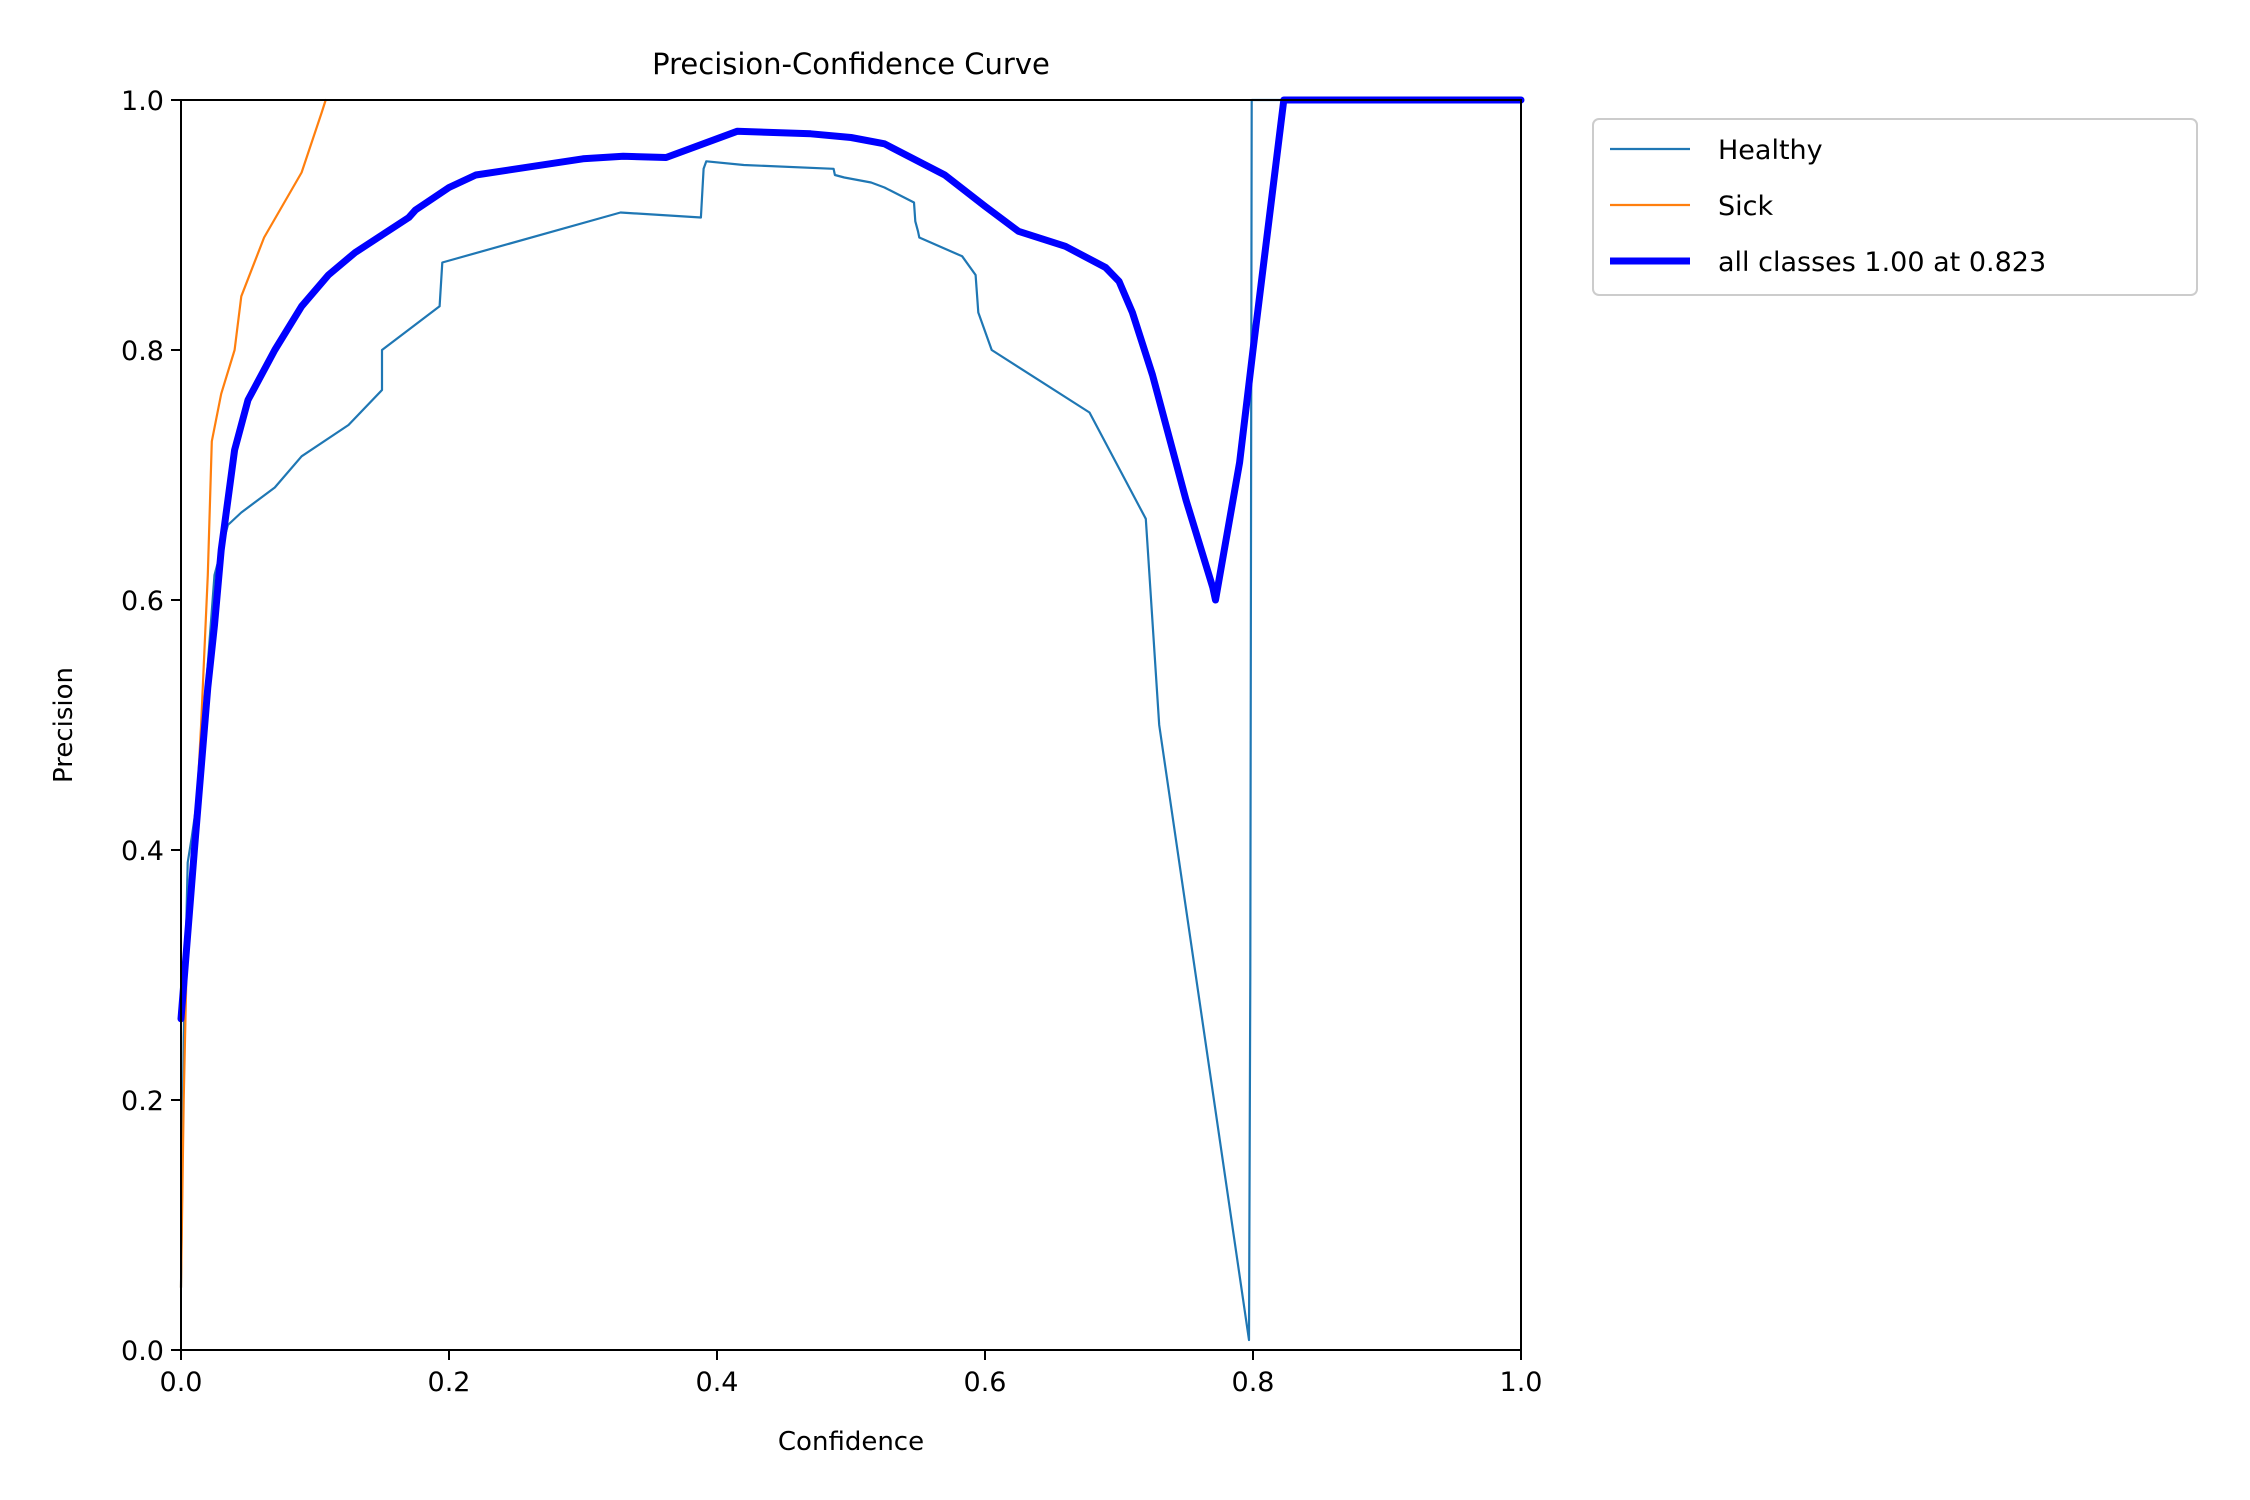 This screenshot has height=1500, width=2250. Describe the element at coordinates (1882, 262) in the screenshot. I see `legend-label-3: all classes 1.00 at 0.823` at that location.